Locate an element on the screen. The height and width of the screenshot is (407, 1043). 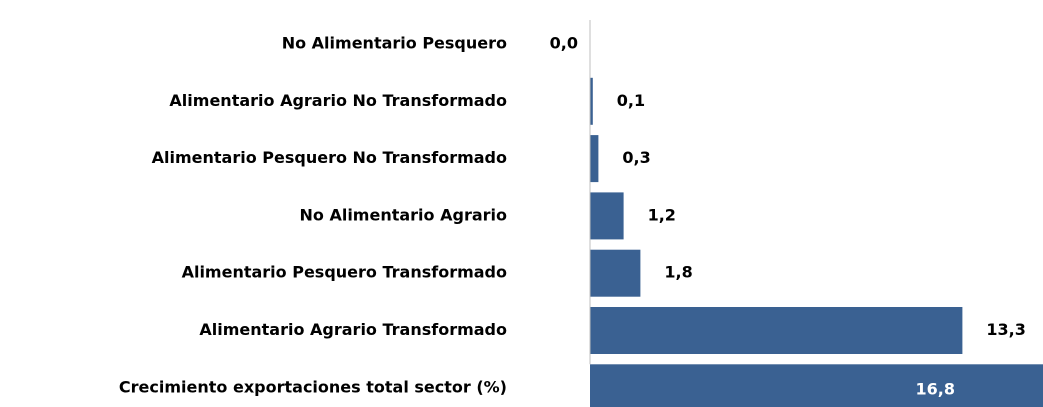
value-label: 0,3 is located at coordinates (636, 157).